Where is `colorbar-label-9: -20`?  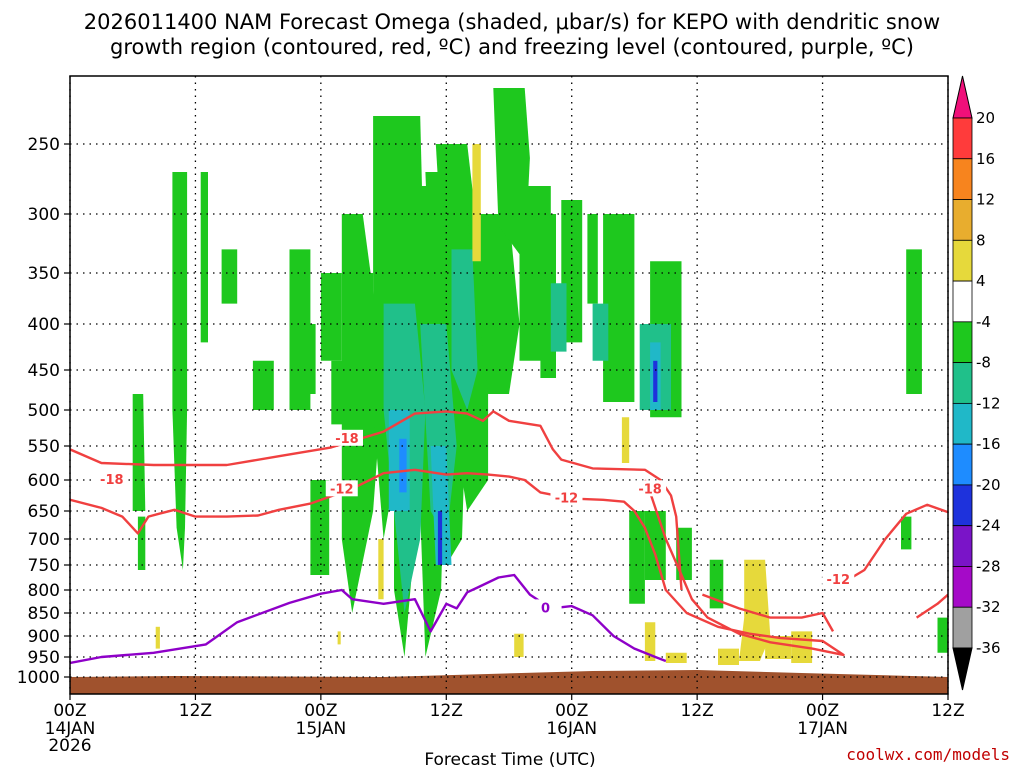 colorbar-label-9: -20 is located at coordinates (988, 485).